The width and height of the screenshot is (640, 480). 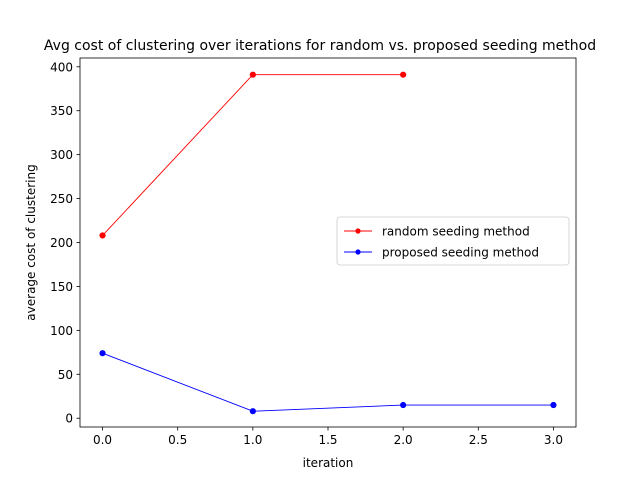 I want to click on x-axis-label: iteration, so click(x=328, y=463).